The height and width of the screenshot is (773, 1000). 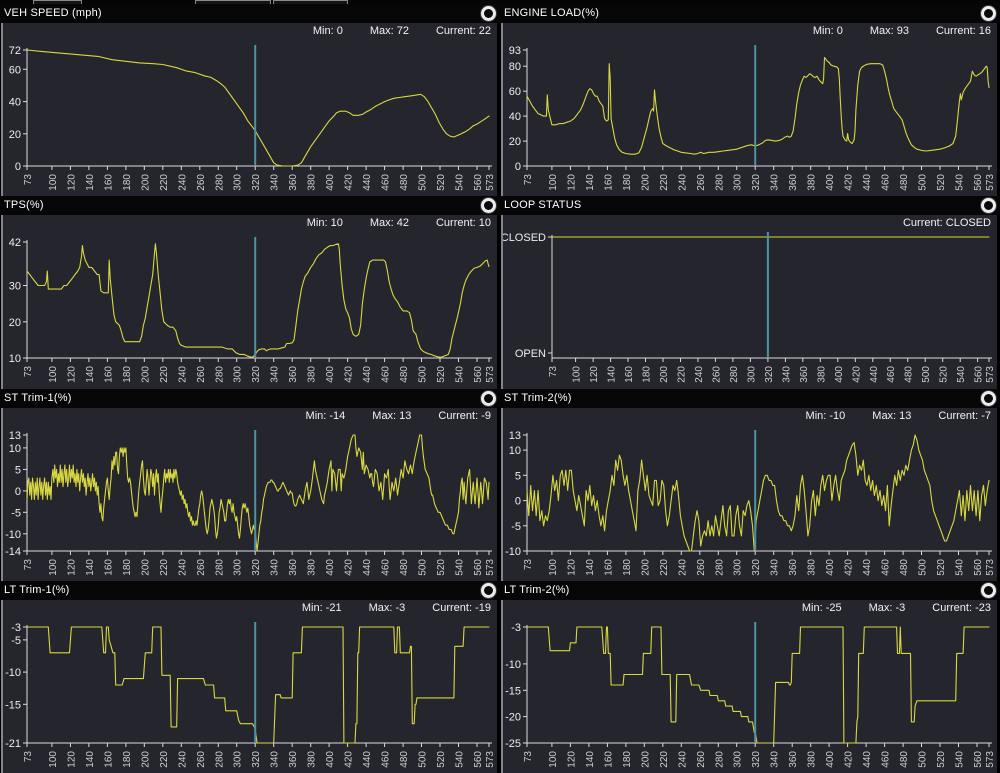 I want to click on svg-text: 20, so click(x=515, y=142).